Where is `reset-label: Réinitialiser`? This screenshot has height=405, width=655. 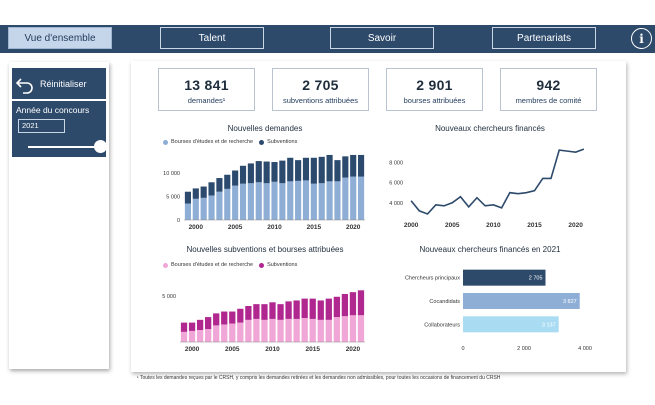
reset-label: Réinitialiser is located at coordinates (63, 83).